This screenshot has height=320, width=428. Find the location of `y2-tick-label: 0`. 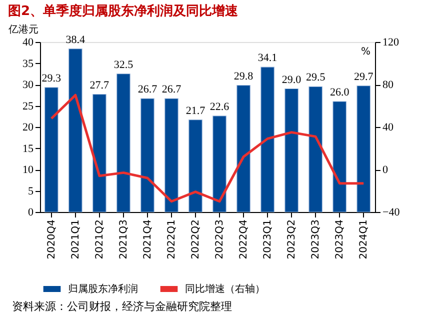

y2-tick-label: 0 is located at coordinates (385, 170).